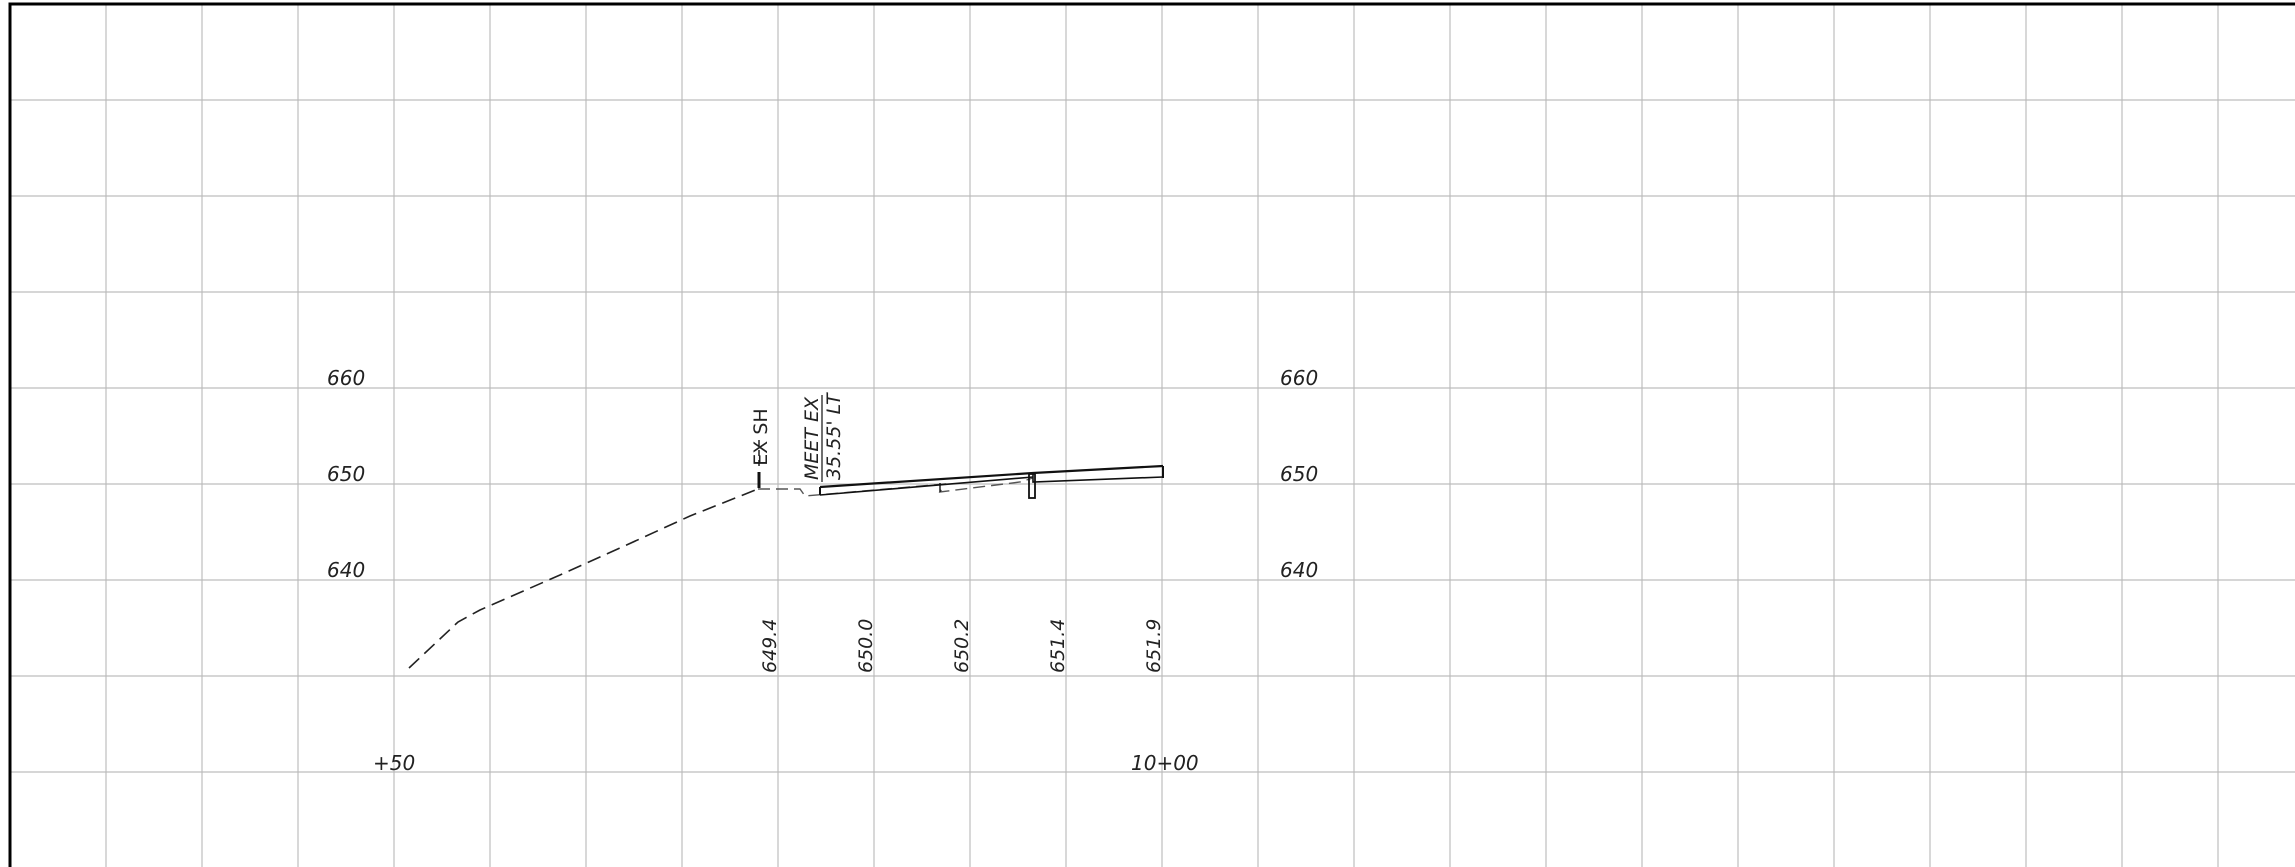  I want to click on grade-value-1: 649.4, so click(770, 646).